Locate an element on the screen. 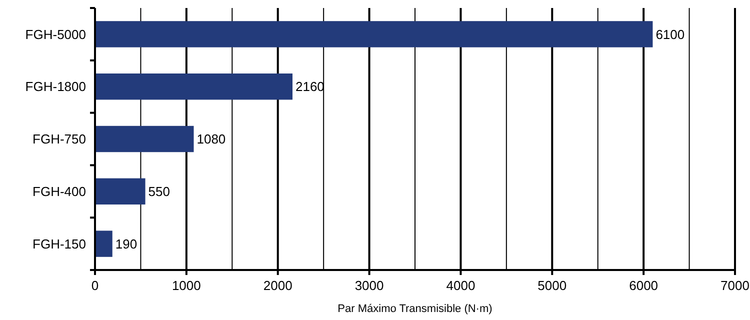  x-axis-title: Par Máximo Transmisible (N·m) is located at coordinates (415, 309).